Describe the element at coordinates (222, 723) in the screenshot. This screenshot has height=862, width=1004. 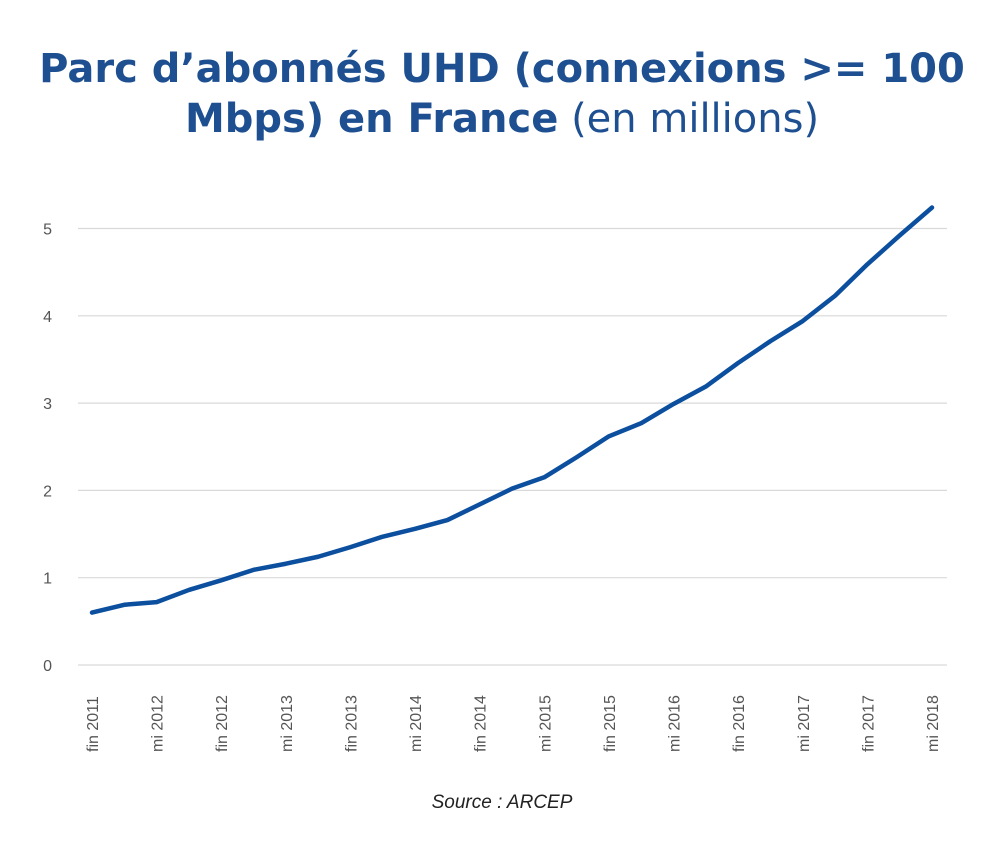
I see `x-tick-label: fin 2012` at that location.